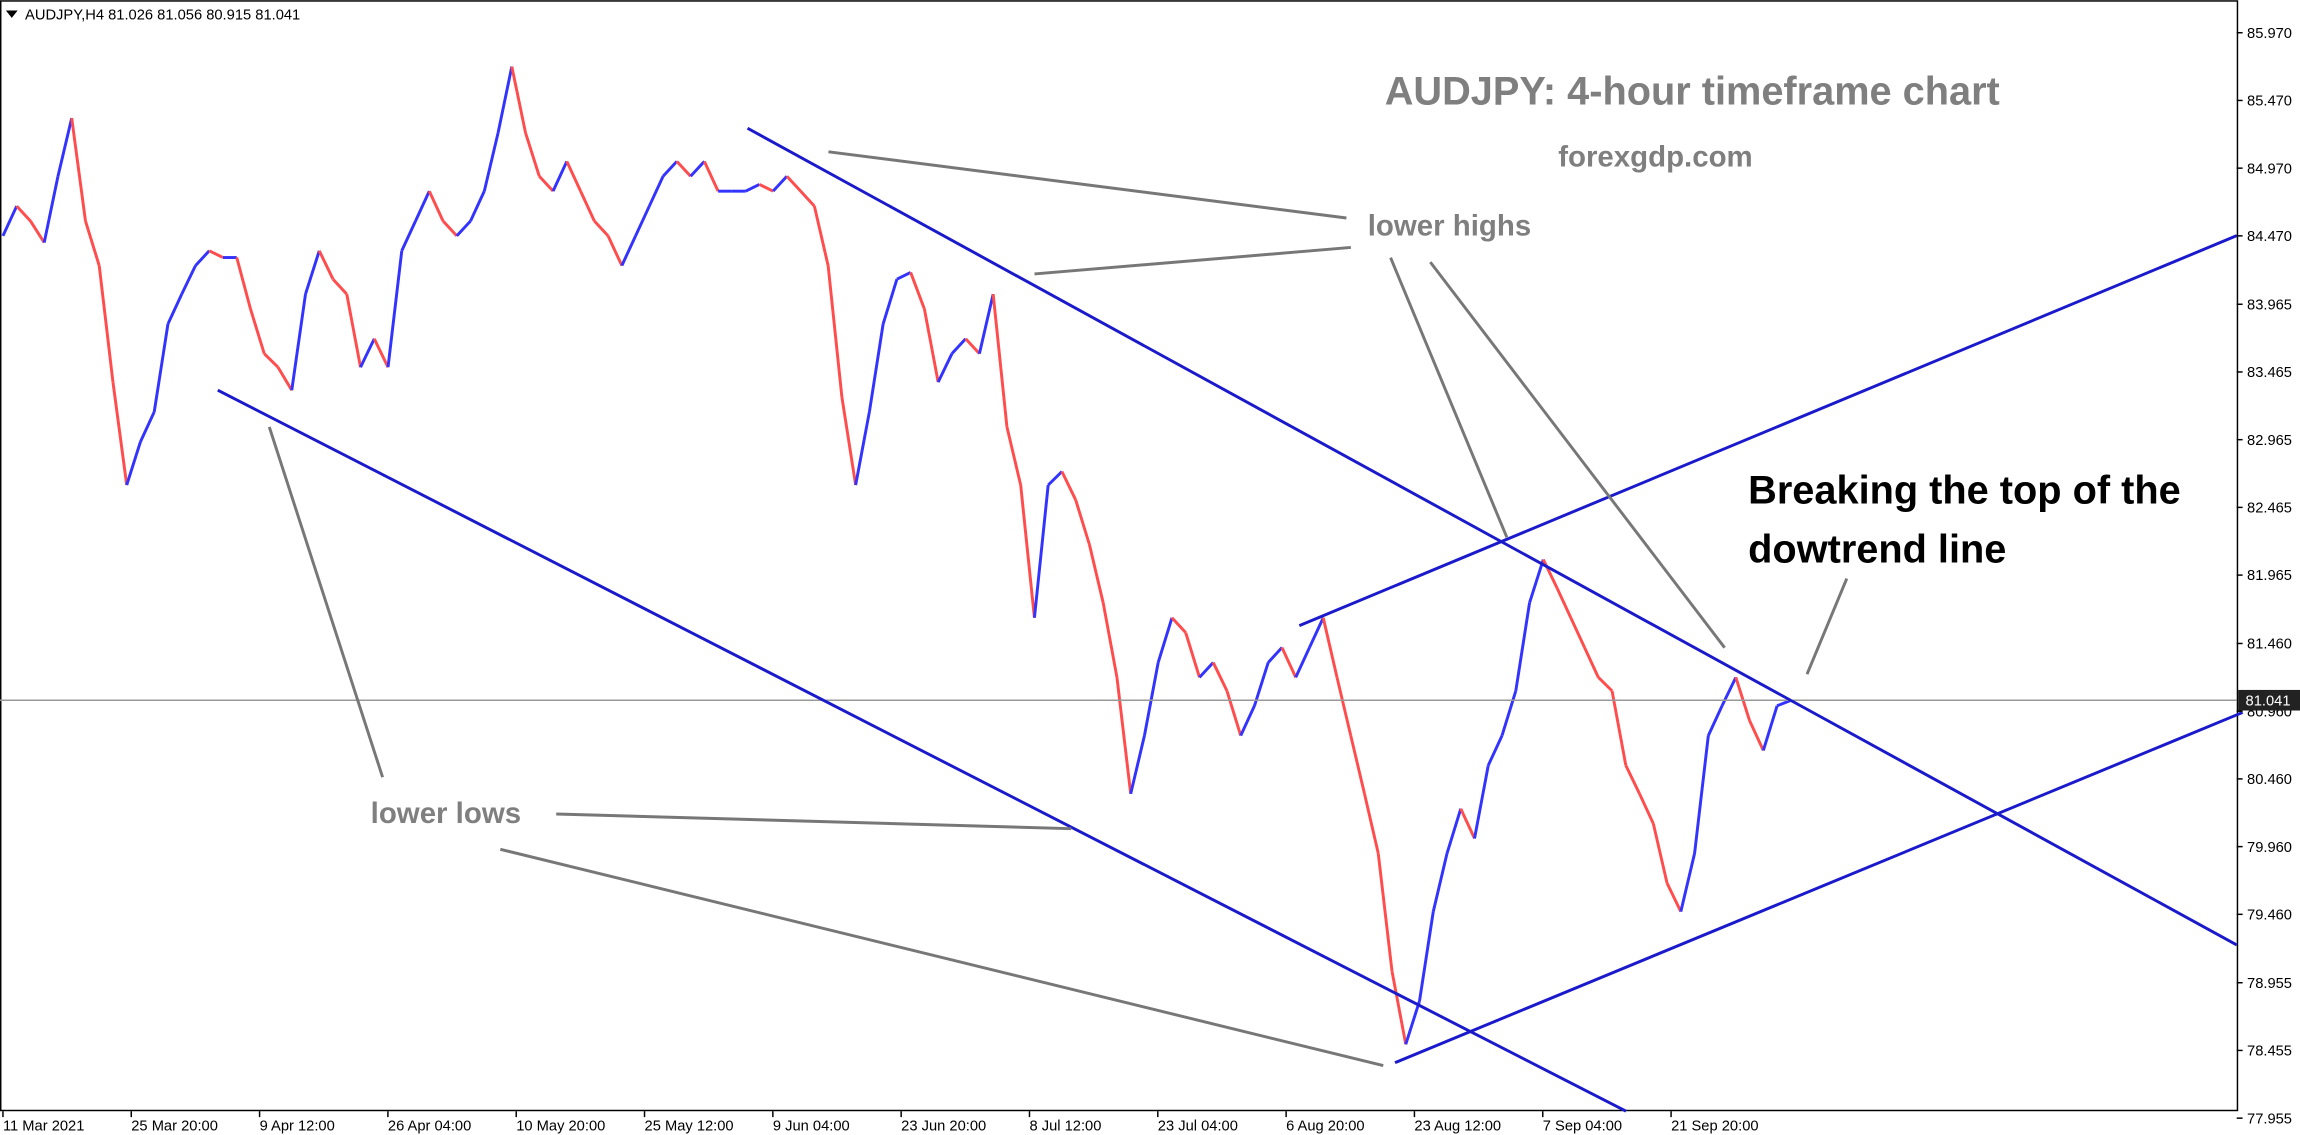 The image size is (2300, 1135). I want to click on chart-header: AUDJPY,H4 81.026 81.056 80.915 81.041, so click(162, 15).